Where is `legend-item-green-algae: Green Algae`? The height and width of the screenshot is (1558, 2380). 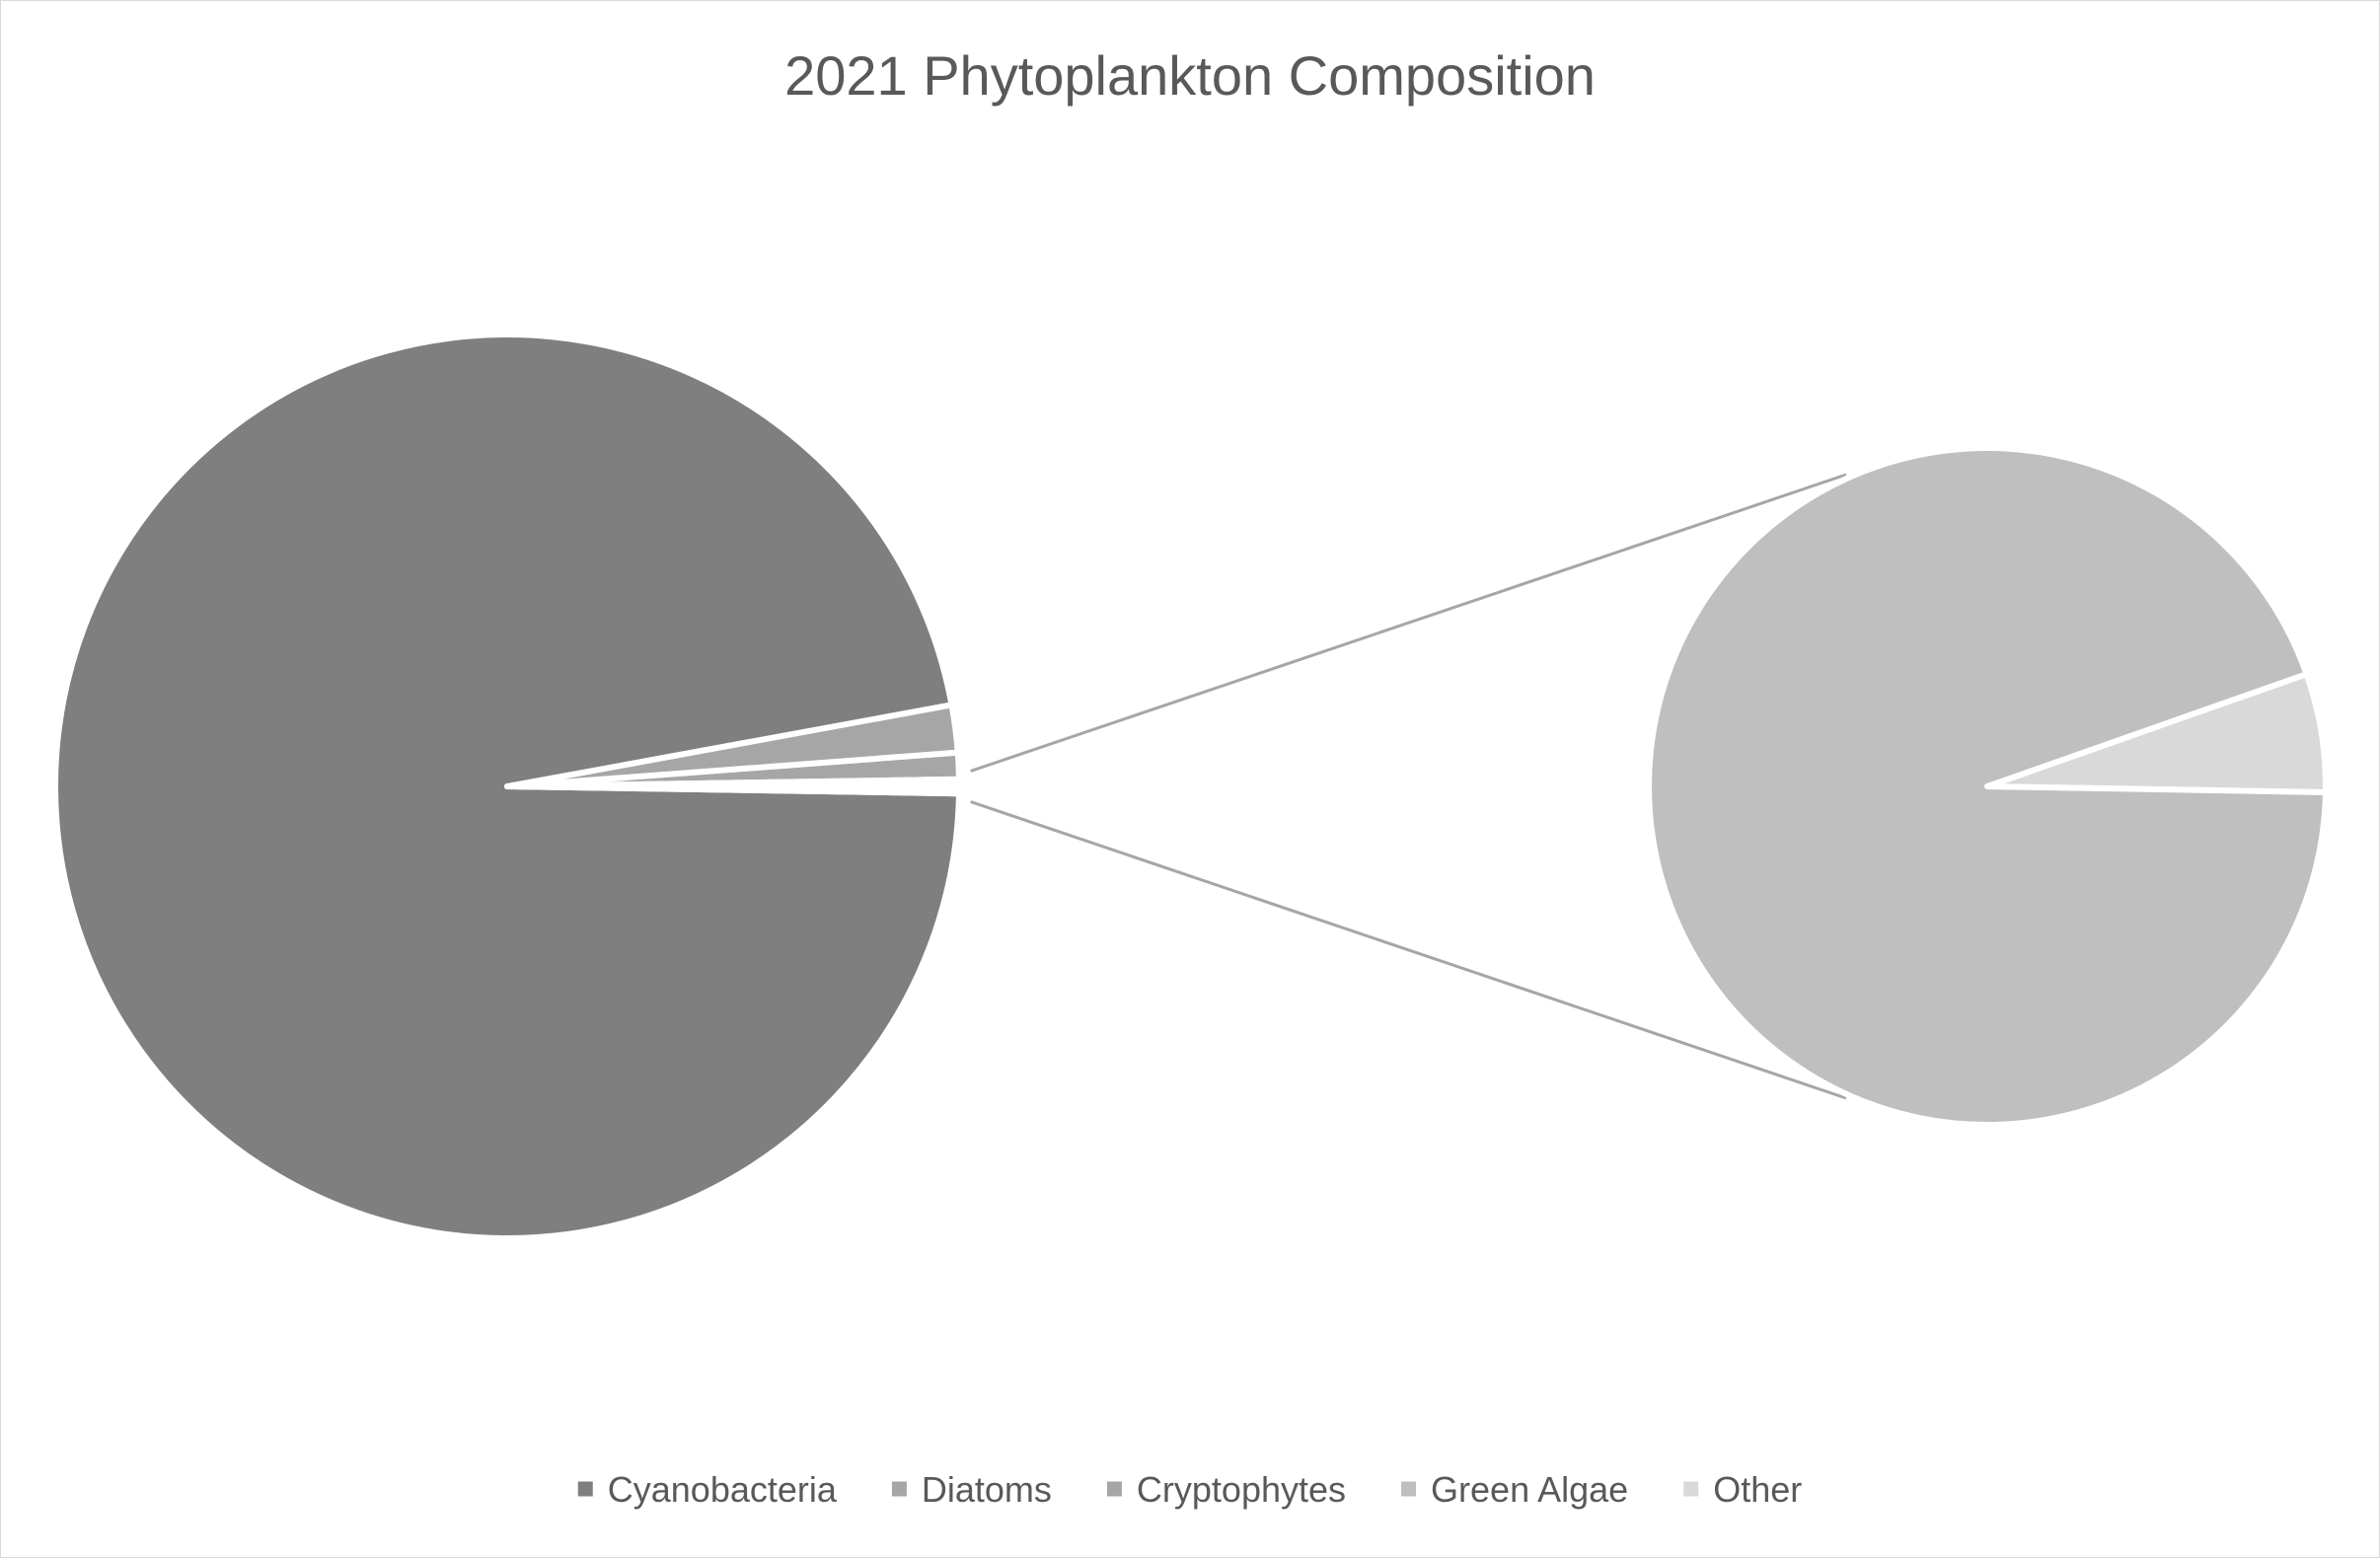
legend-item-green-algae: Green Algae is located at coordinates (1514, 1489).